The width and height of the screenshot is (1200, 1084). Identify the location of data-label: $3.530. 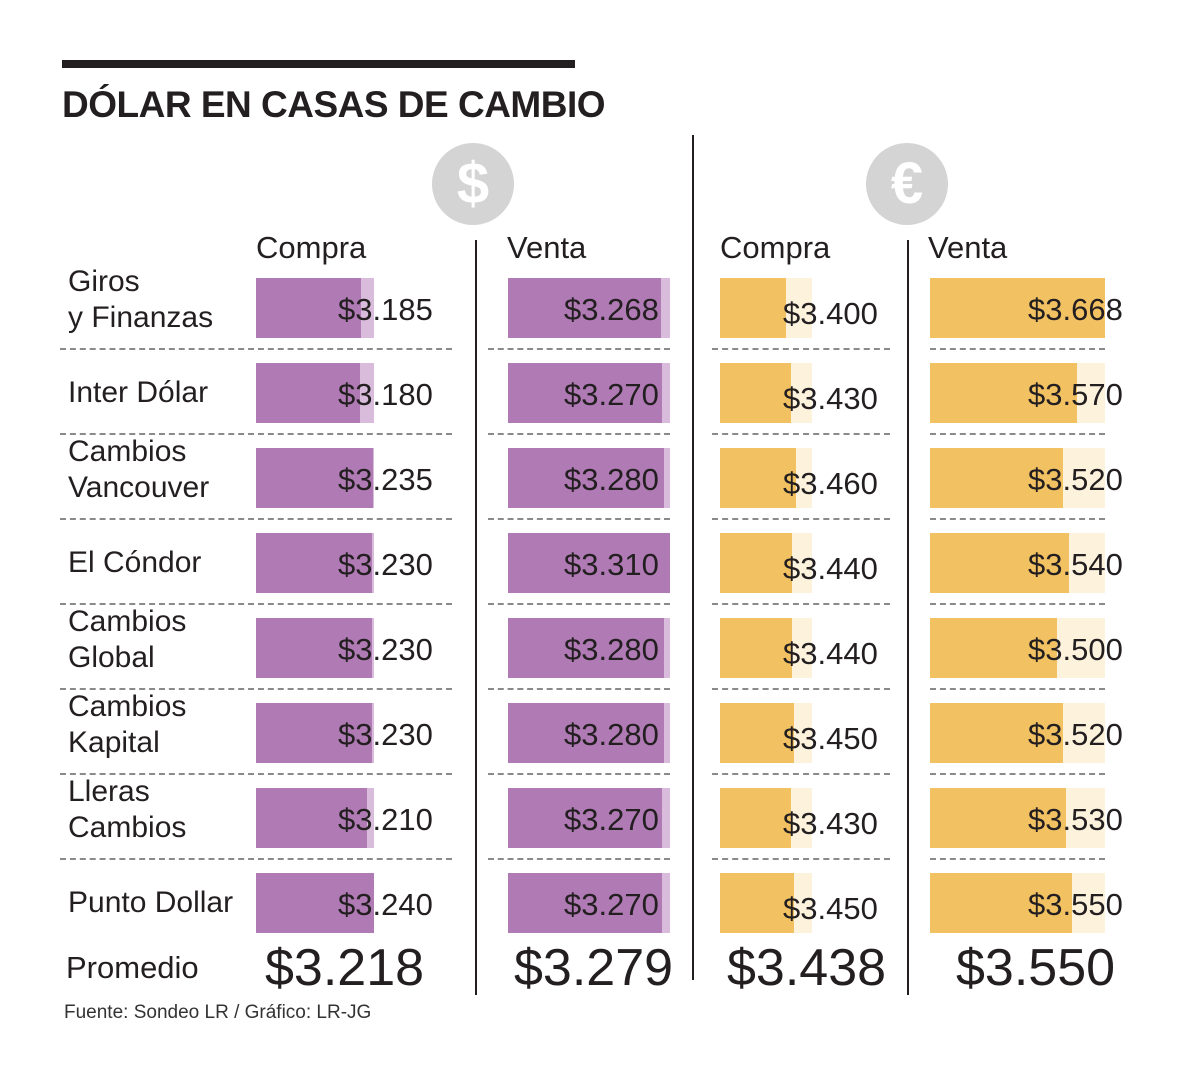
(1075, 819).